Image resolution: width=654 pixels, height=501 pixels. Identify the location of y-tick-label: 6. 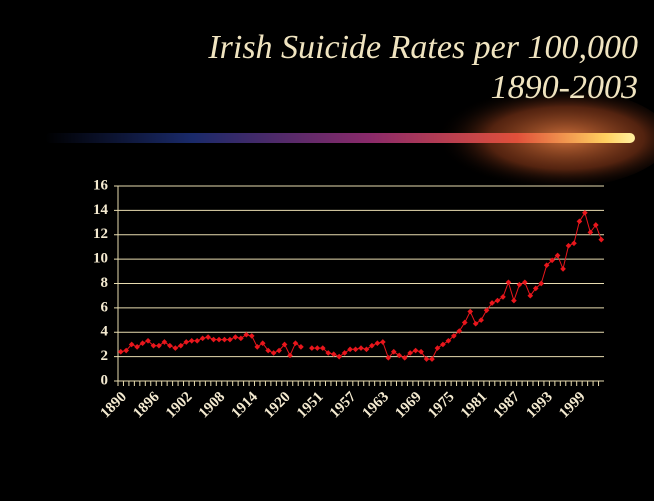
(105, 307).